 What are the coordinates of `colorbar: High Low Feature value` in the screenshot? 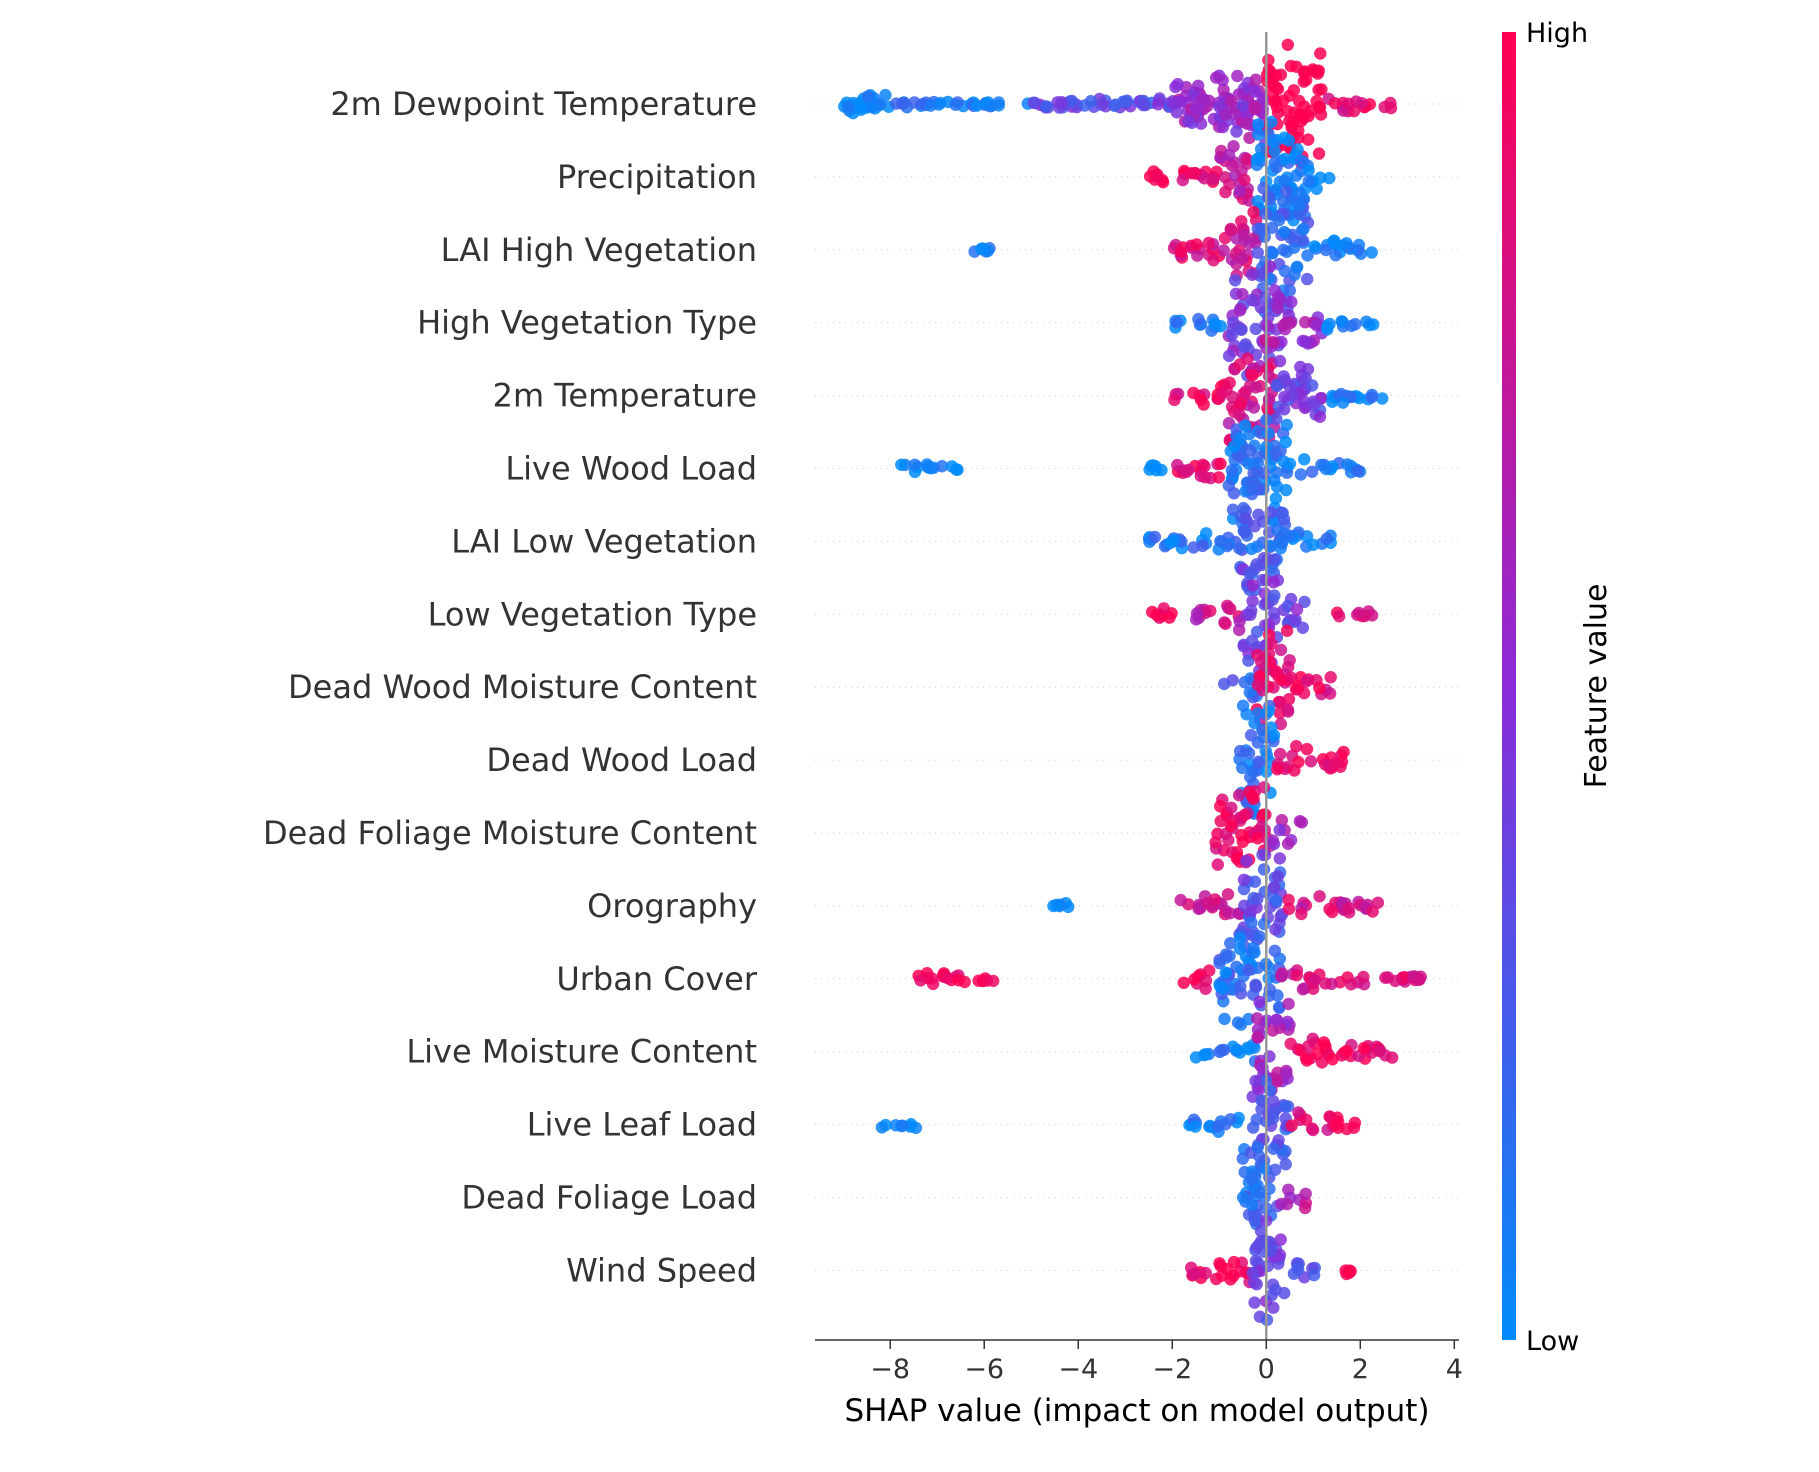 It's located at (1558, 687).